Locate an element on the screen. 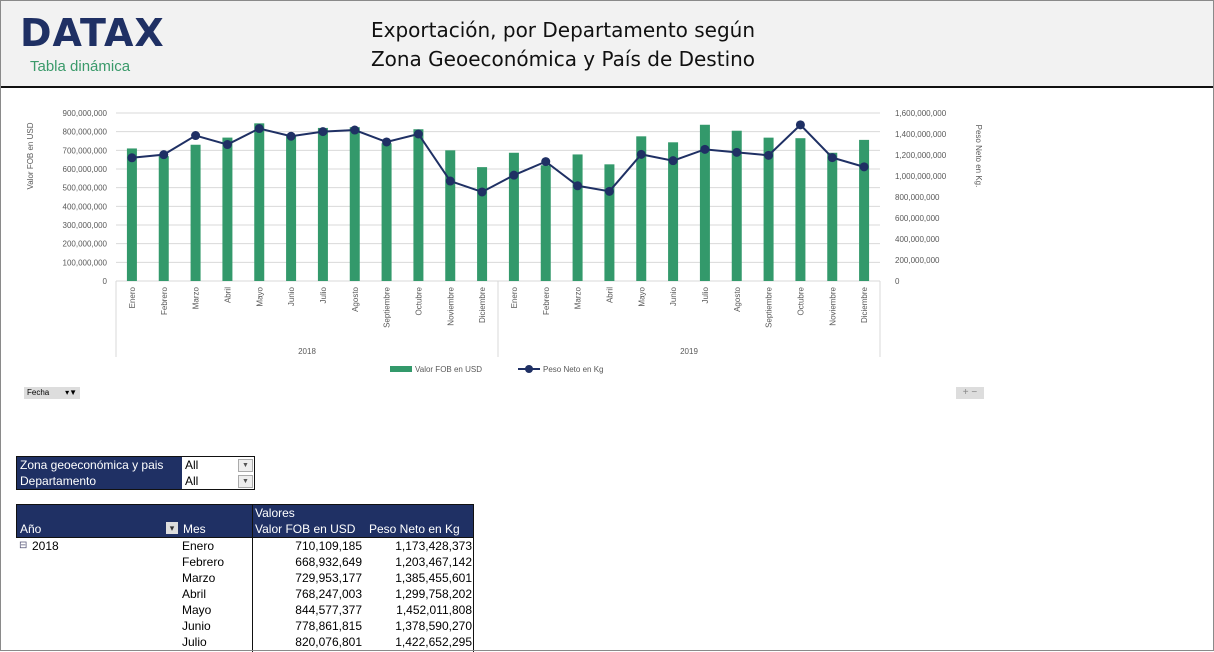  y-tick-label: 900,000,000 is located at coordinates (85, 113).